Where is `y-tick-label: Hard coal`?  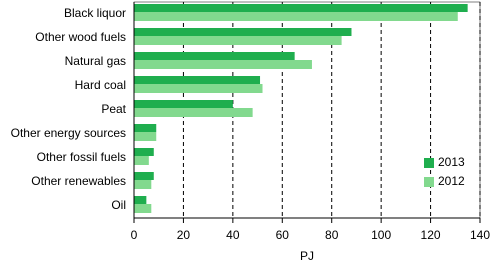
y-tick-label: Hard coal is located at coordinates (100, 85).